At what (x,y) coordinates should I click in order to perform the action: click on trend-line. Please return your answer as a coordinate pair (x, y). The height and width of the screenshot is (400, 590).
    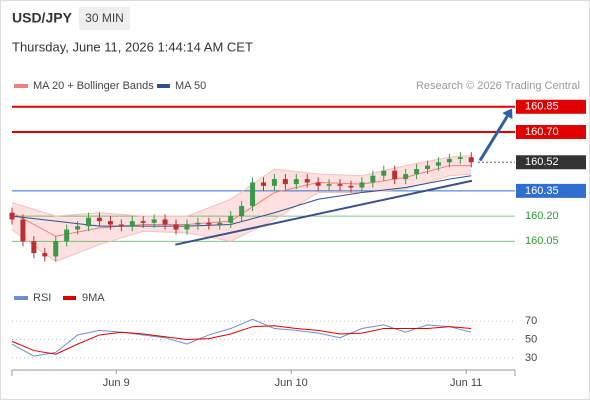
    Looking at the image, I should click on (324, 212).